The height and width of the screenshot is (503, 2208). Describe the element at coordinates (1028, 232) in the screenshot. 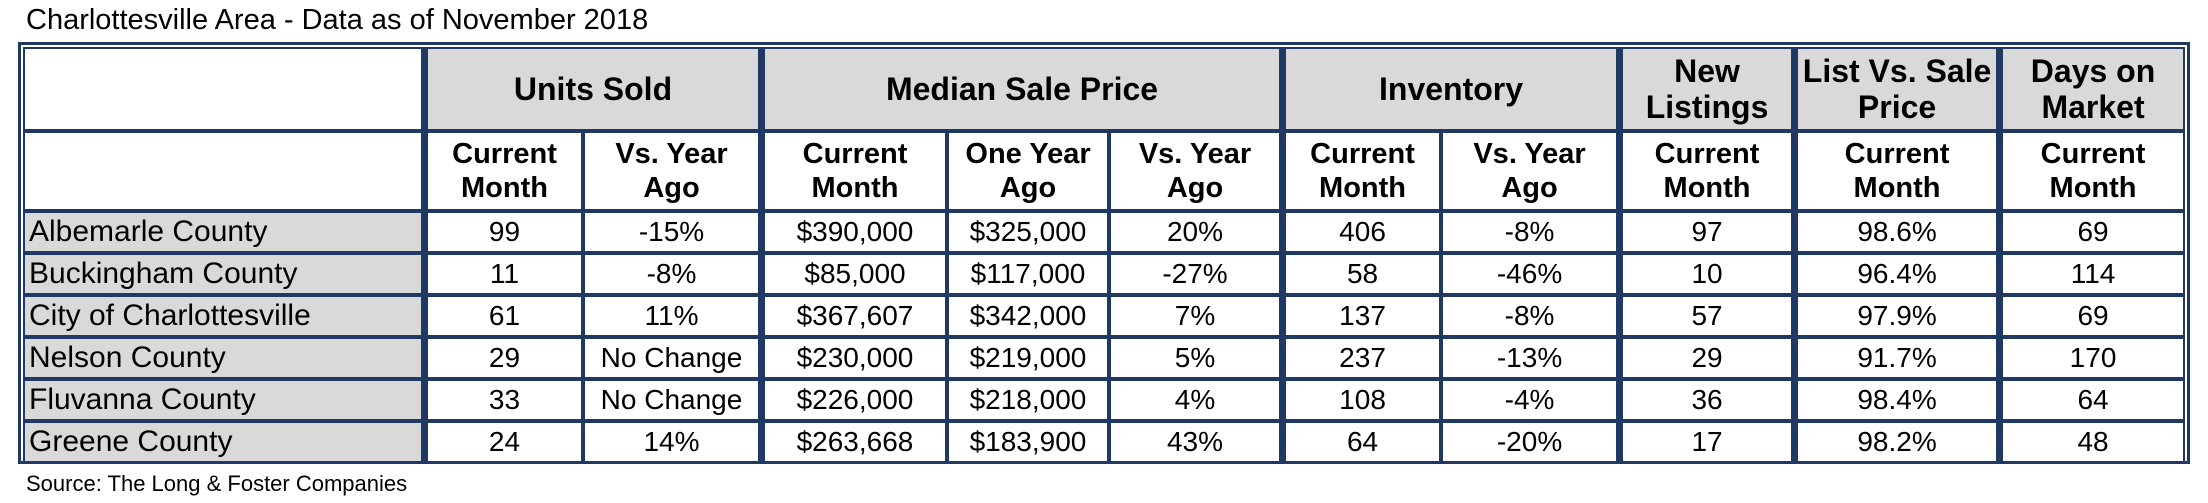

I see `table-cell: $325,000` at that location.